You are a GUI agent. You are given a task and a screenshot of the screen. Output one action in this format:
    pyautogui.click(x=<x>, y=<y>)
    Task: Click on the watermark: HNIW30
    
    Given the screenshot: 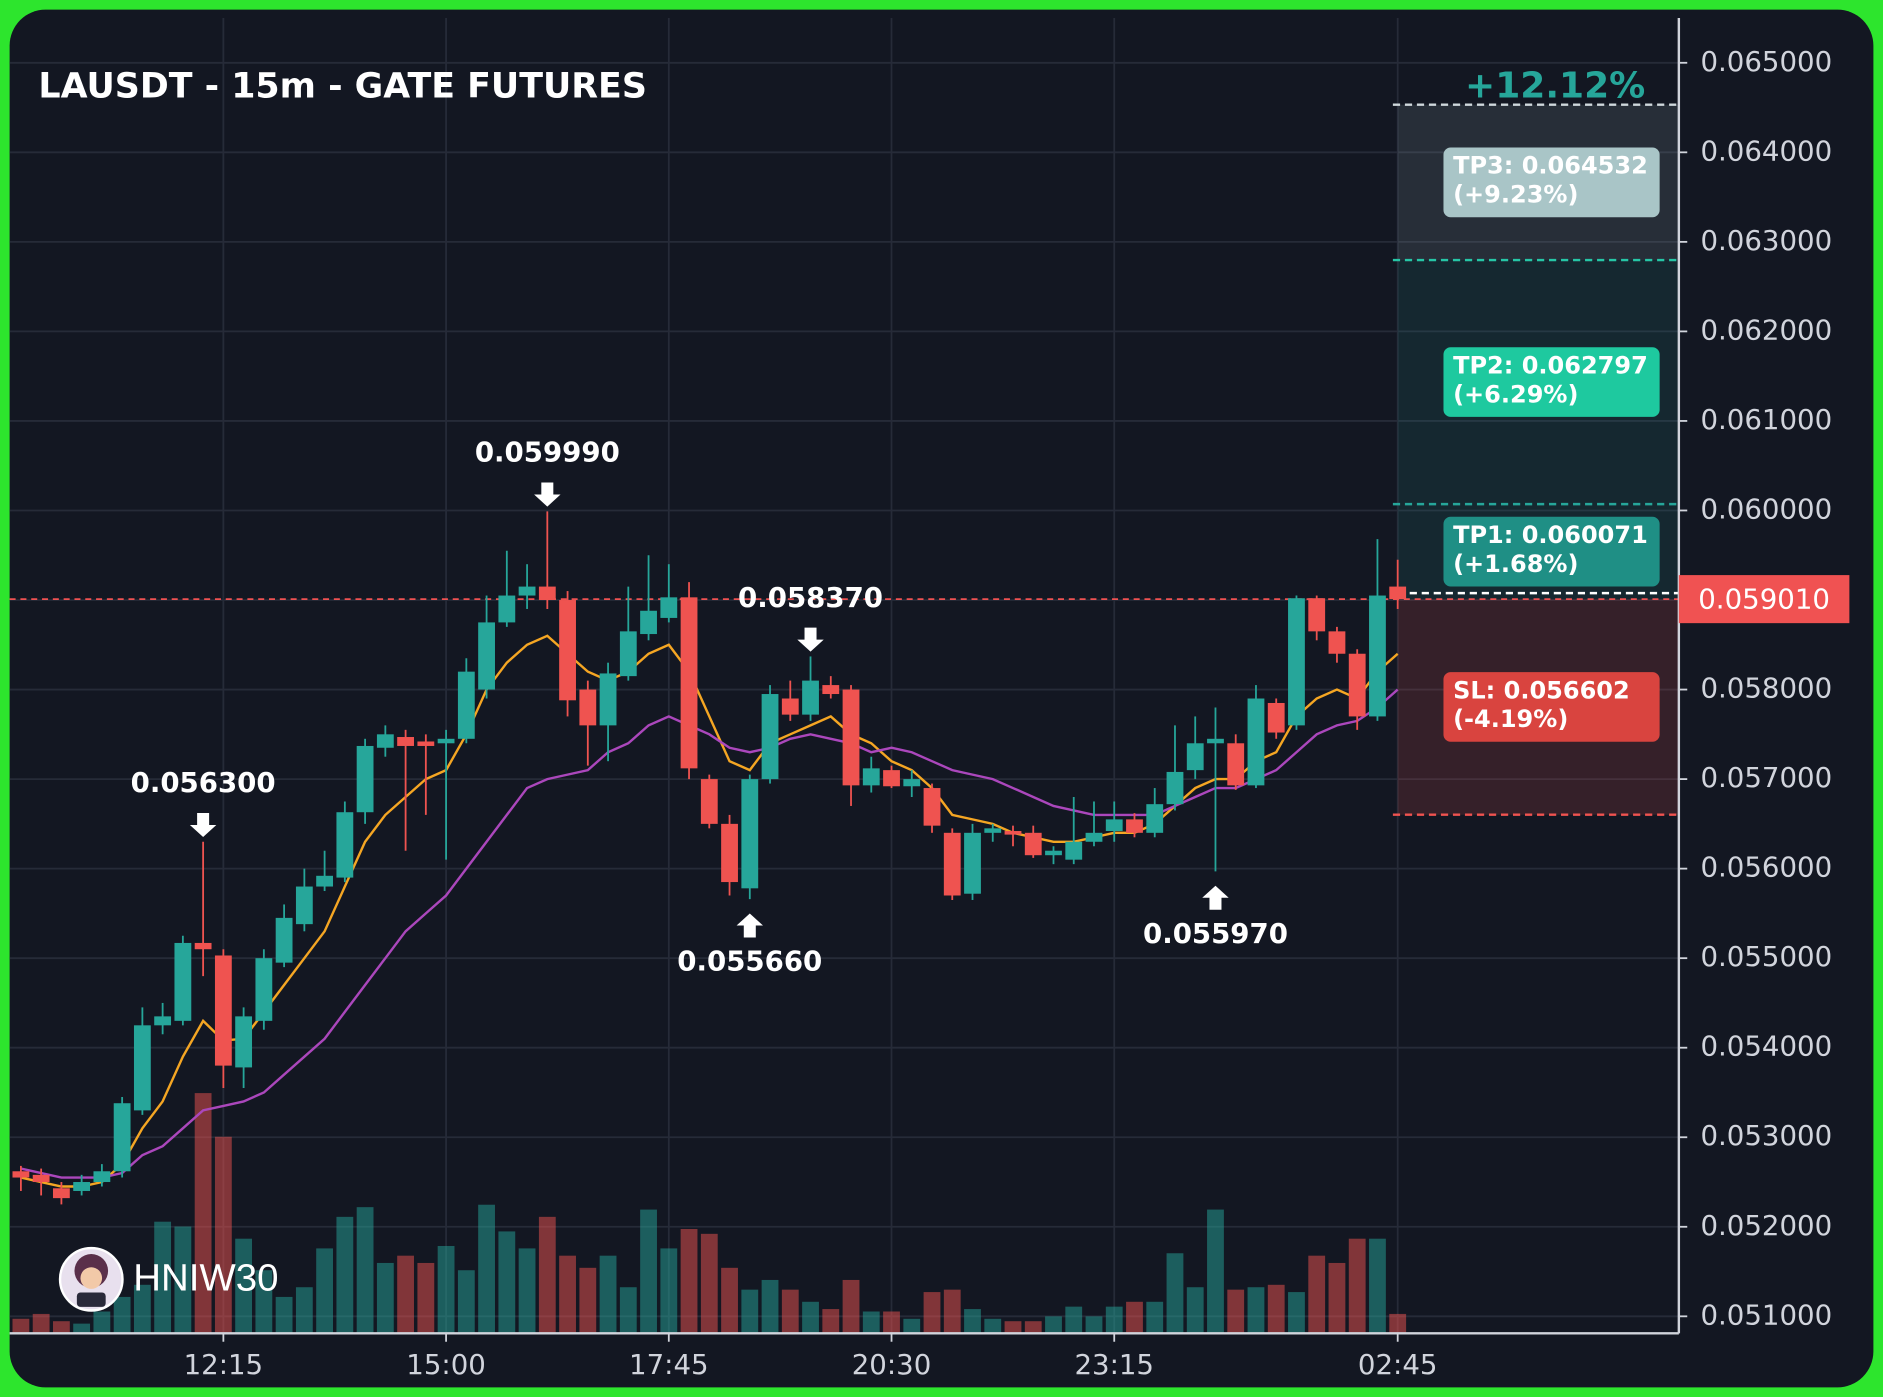 What is the action you would take?
    pyautogui.click(x=168, y=1279)
    